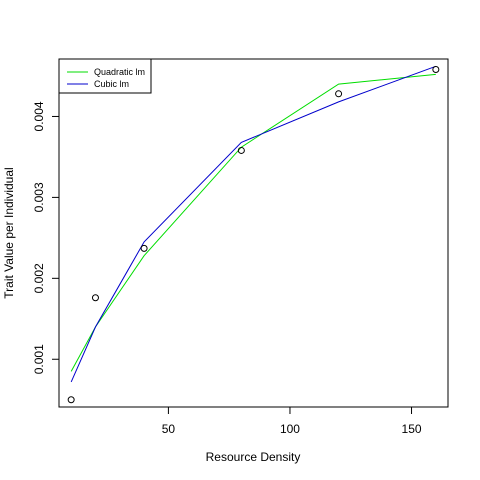  What do you see at coordinates (111, 84) in the screenshot?
I see `legend-label-cubic: Cubic lm` at bounding box center [111, 84].